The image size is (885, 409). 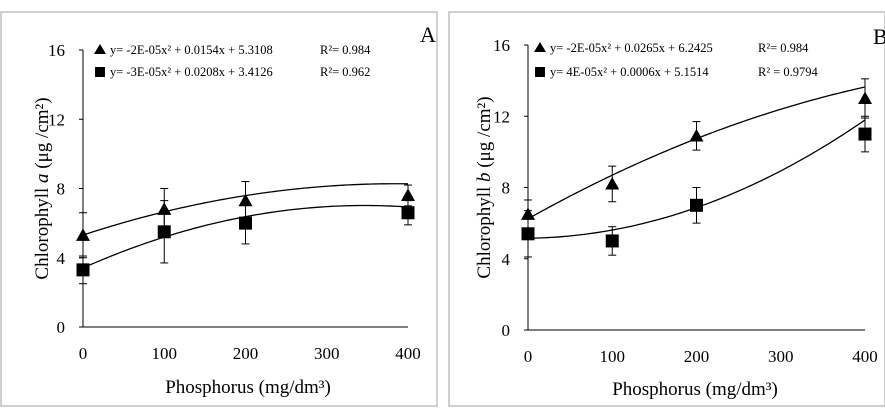 I want to click on y-axis-label: Chlorophyll a (μg /cm²), so click(x=42, y=188).